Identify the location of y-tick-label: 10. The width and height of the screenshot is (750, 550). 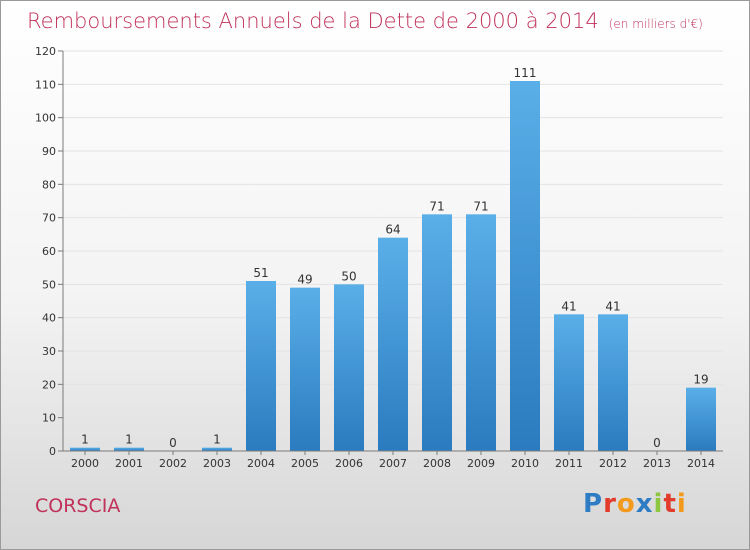
(49, 418).